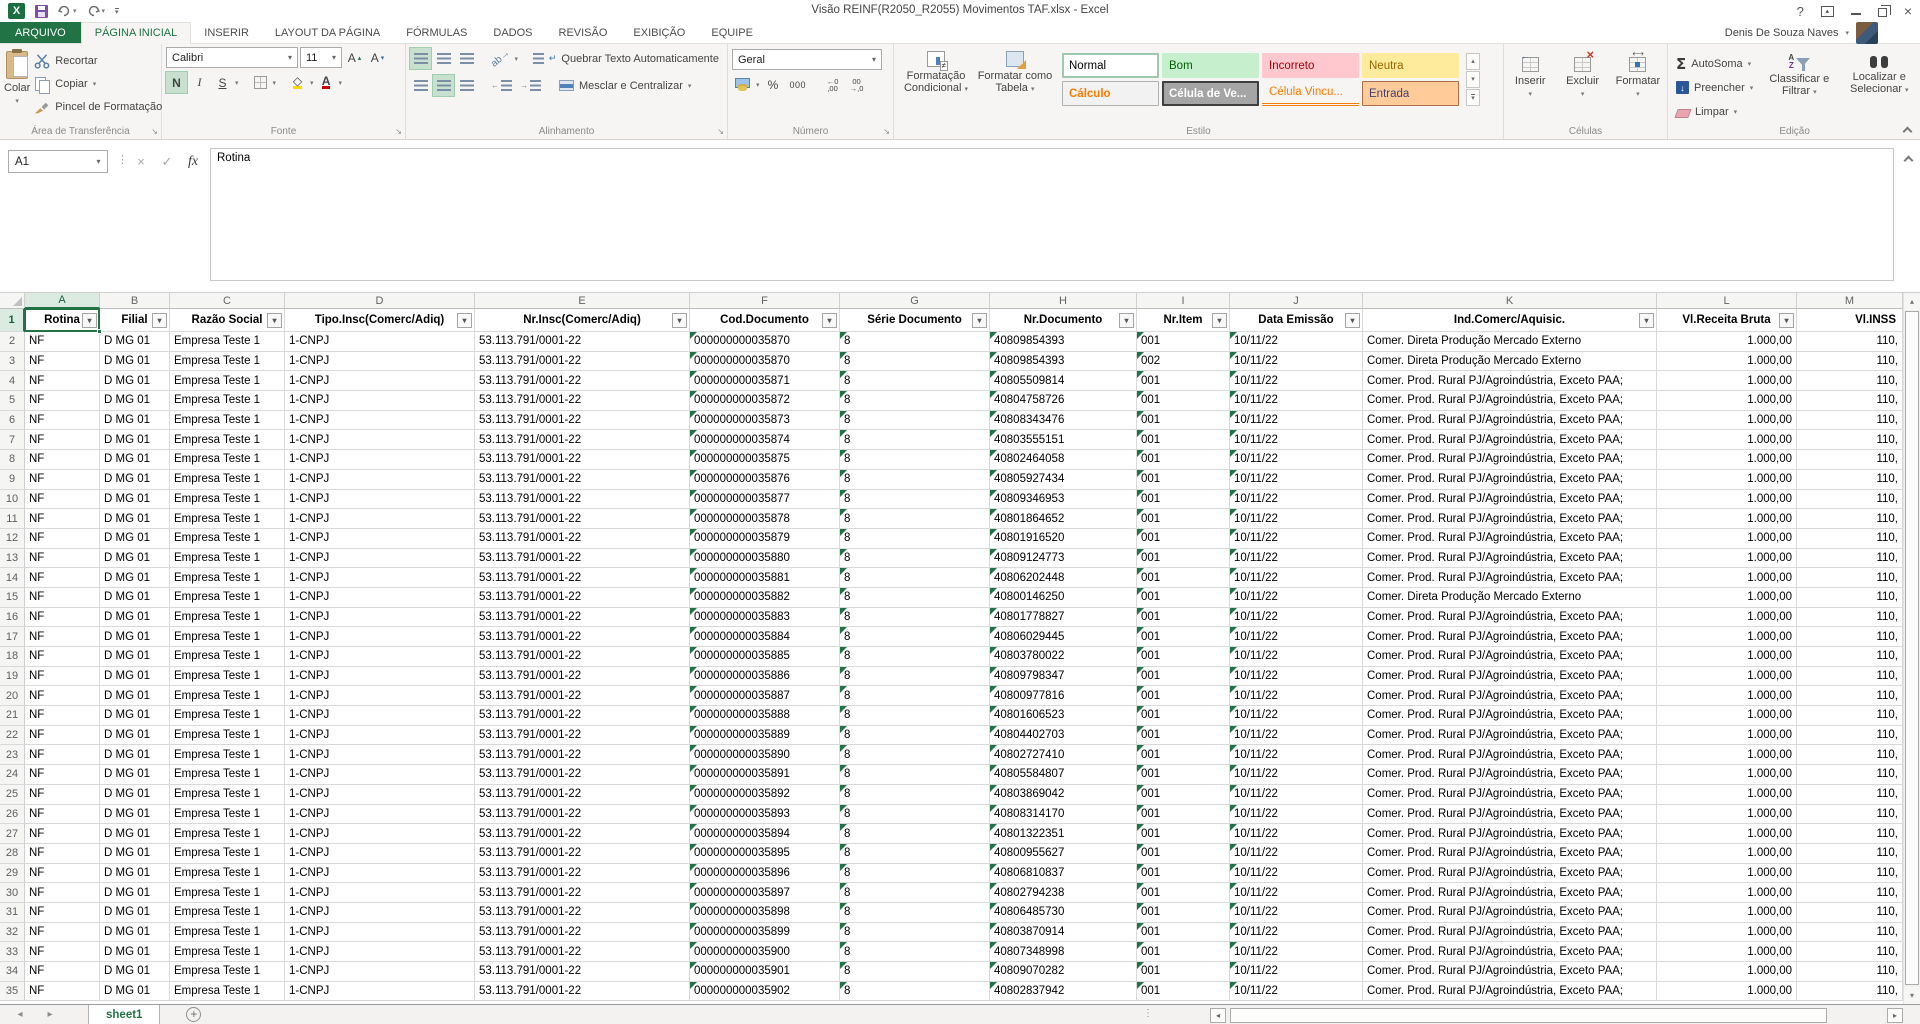 The image size is (1920, 1024). Describe the element at coordinates (227, 637) in the screenshot. I see `cell-C17: Empresa Teste 1` at that location.